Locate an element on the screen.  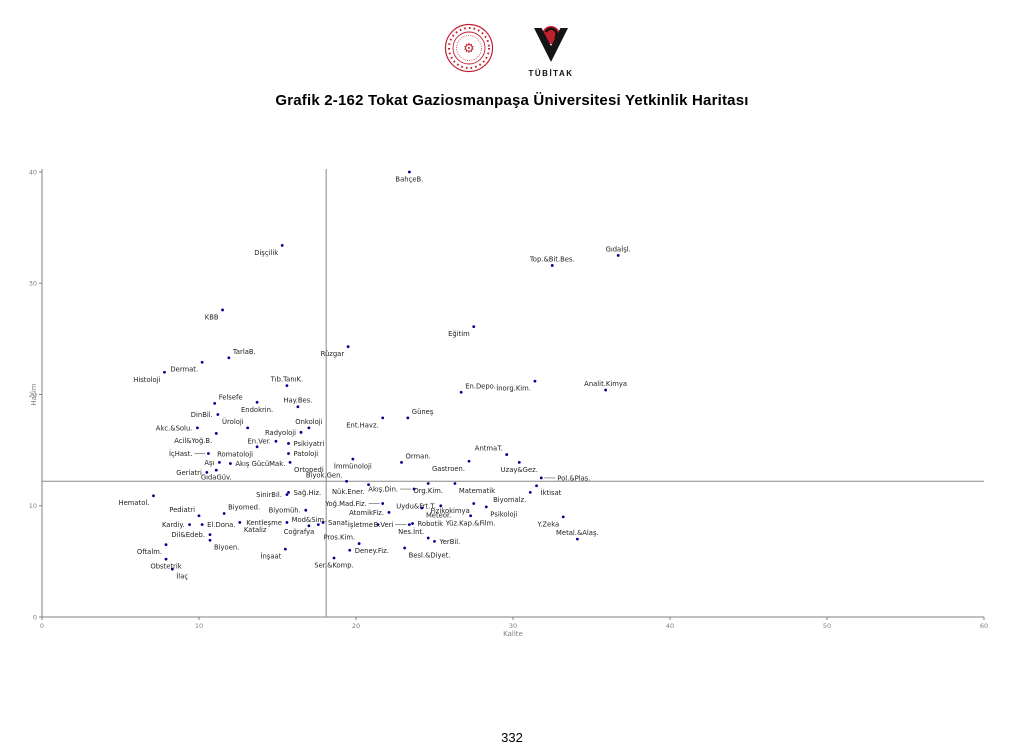
tubitak-wordmark: TÜBİTAK is located at coordinates (550, 73).